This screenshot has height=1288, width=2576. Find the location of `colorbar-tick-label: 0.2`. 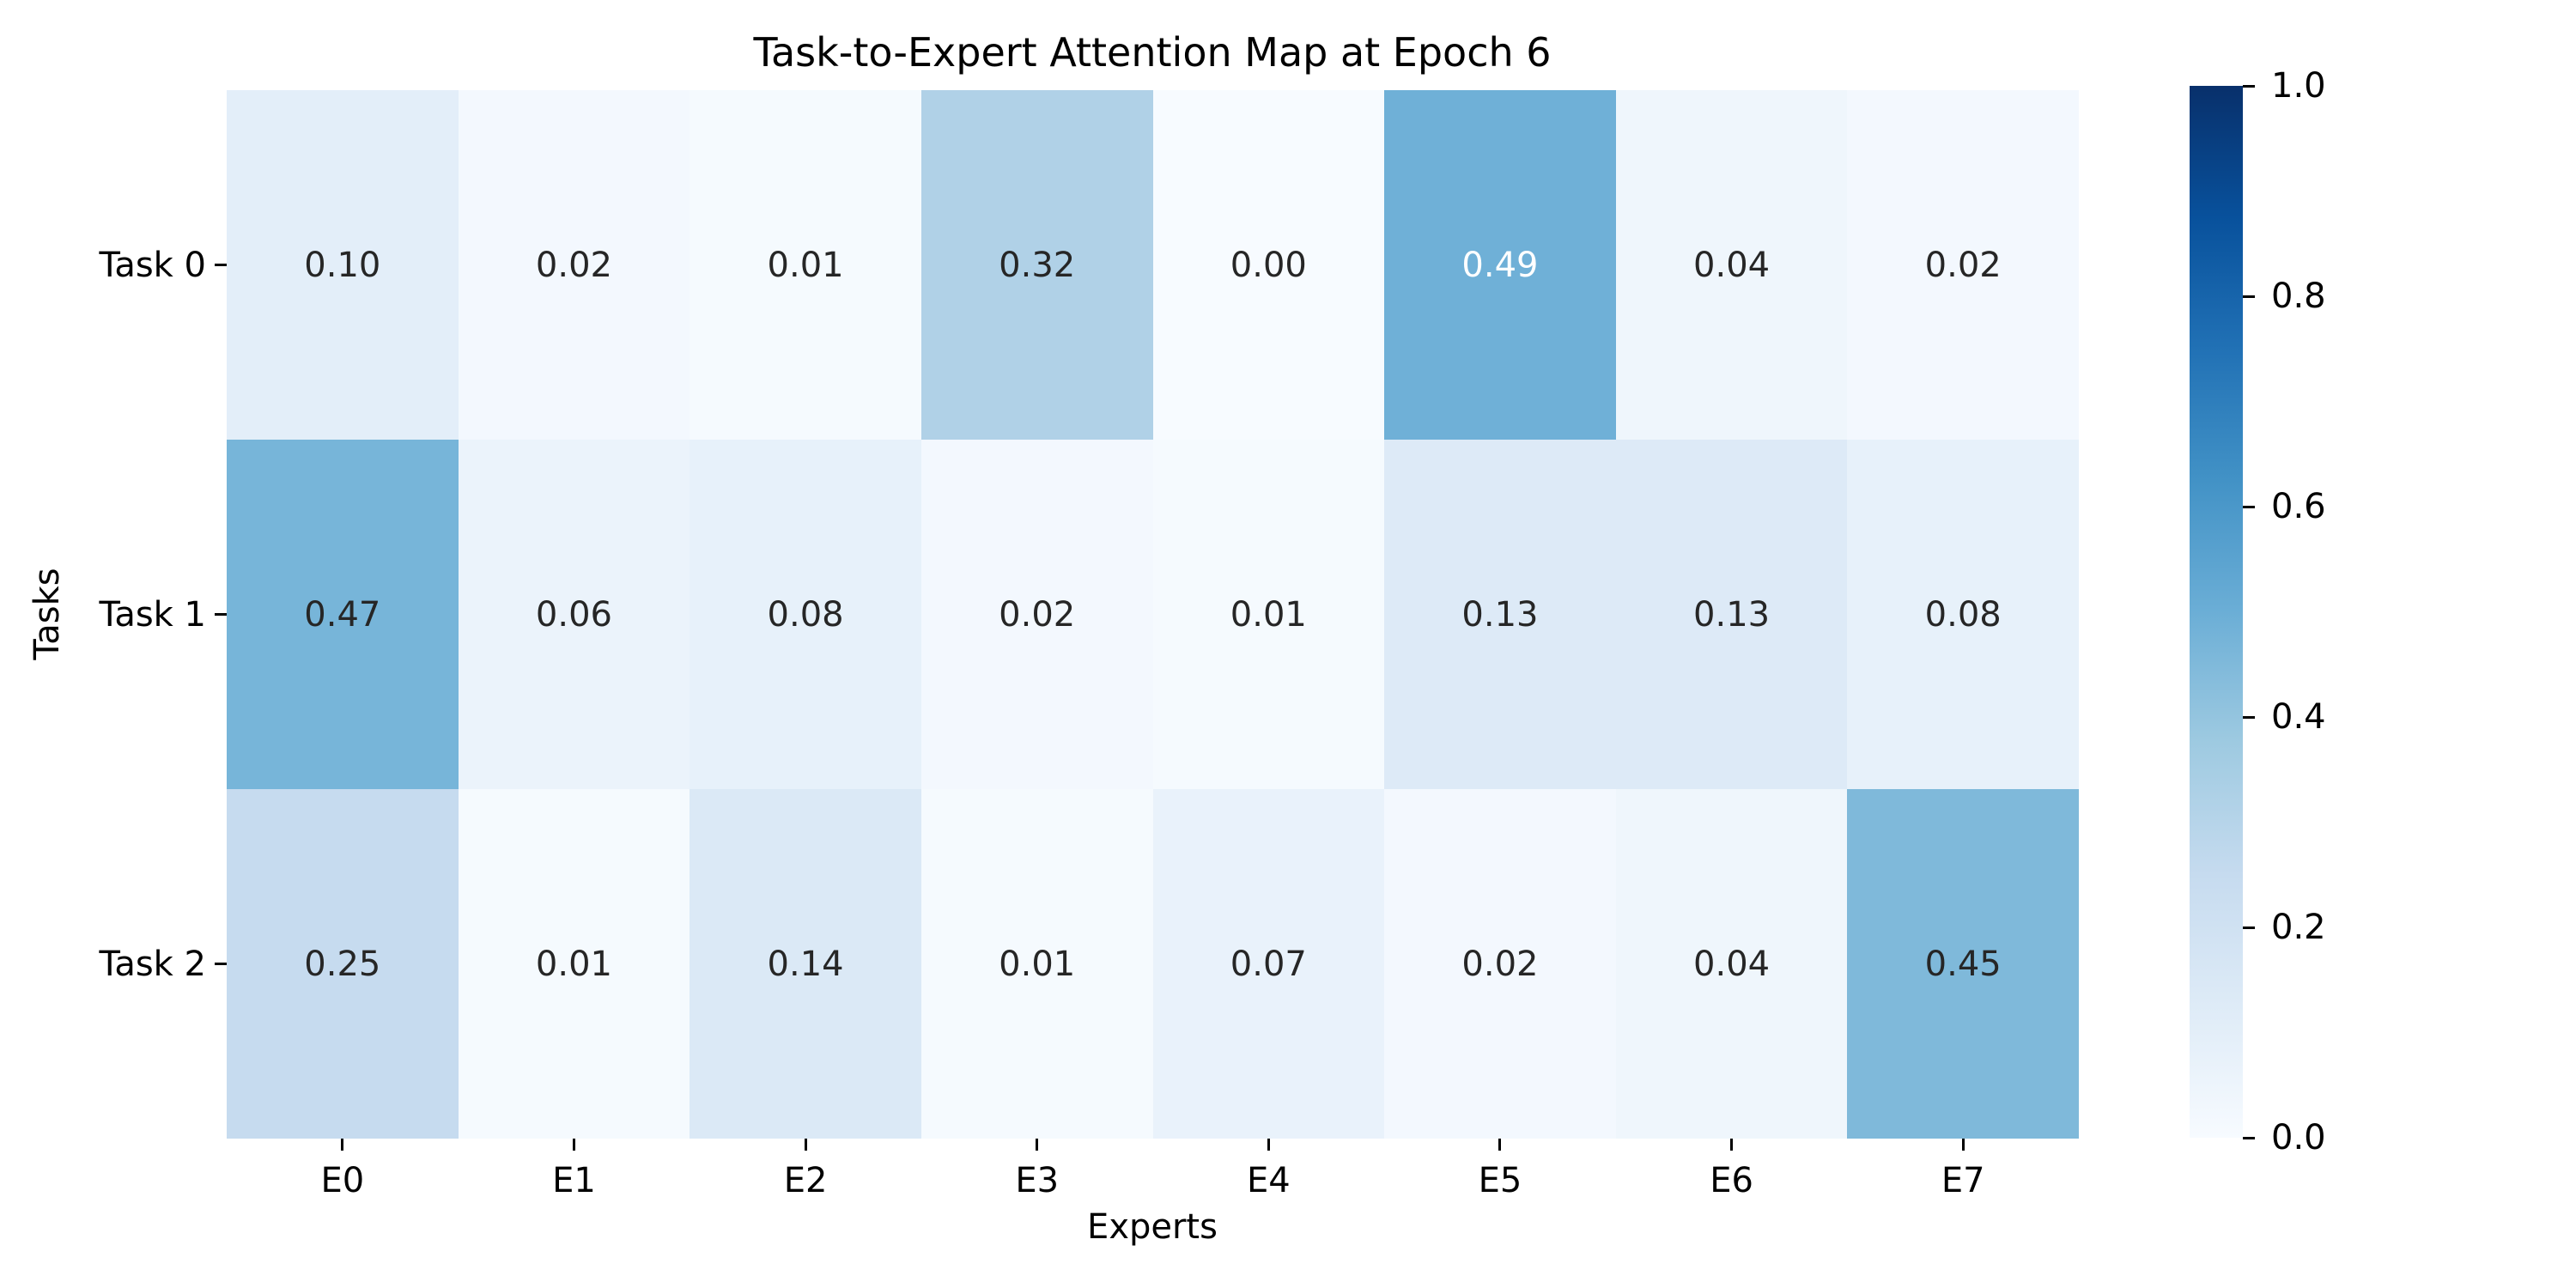

colorbar-tick-label: 0.2 is located at coordinates (2298, 928).